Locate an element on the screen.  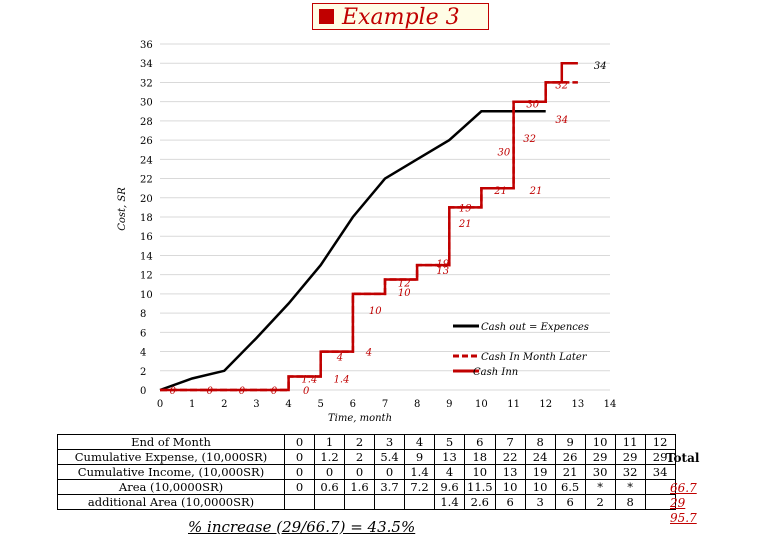
table-cell: 11.5 is located at coordinates (480, 487).